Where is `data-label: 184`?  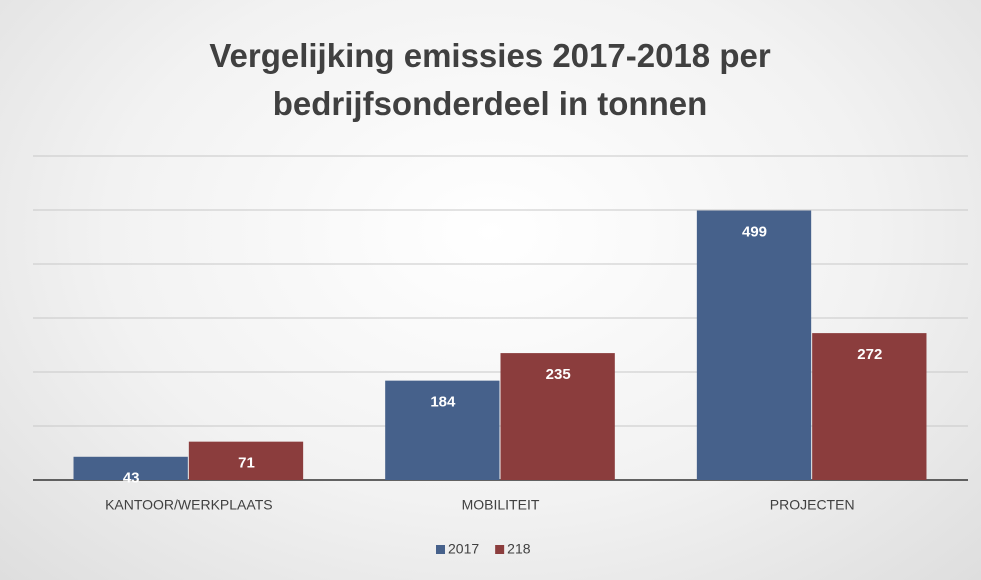
data-label: 184 is located at coordinates (443, 402).